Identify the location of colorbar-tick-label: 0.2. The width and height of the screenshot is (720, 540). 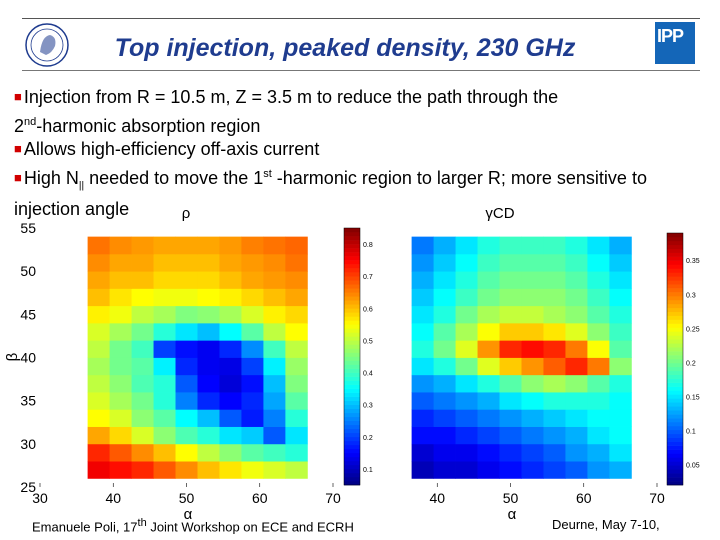
(368, 438).